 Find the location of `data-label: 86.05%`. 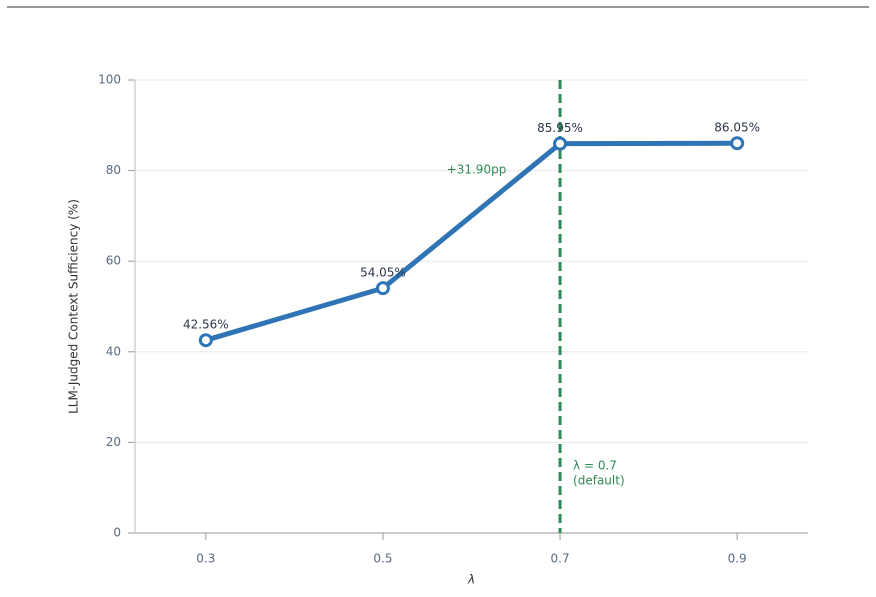

data-label: 86.05% is located at coordinates (737, 128).